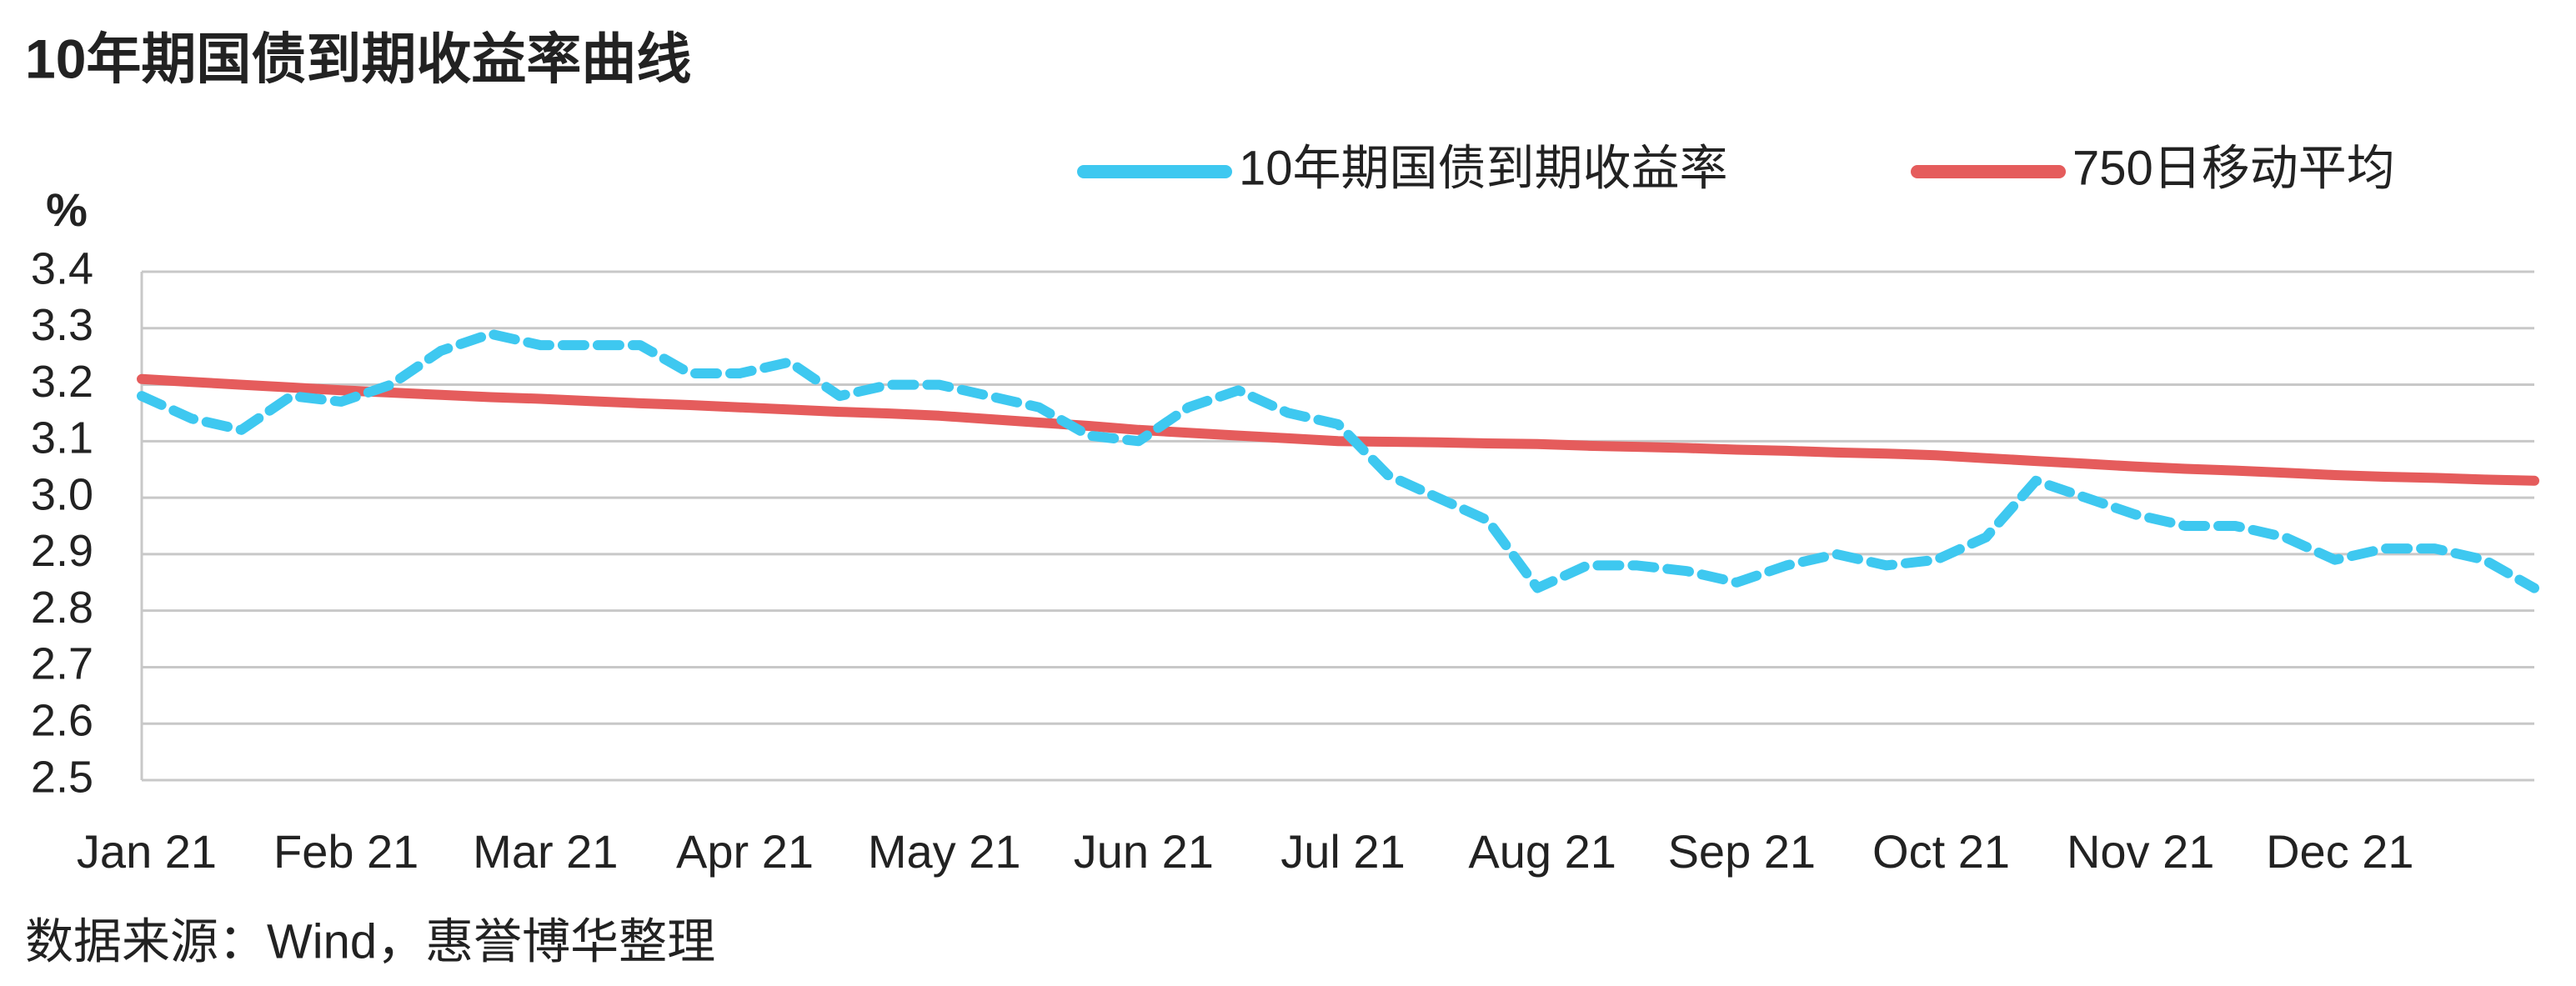 The width and height of the screenshot is (2576, 986). What do you see at coordinates (1941, 851) in the screenshot?
I see `x-tick-label: Oct 21` at bounding box center [1941, 851].